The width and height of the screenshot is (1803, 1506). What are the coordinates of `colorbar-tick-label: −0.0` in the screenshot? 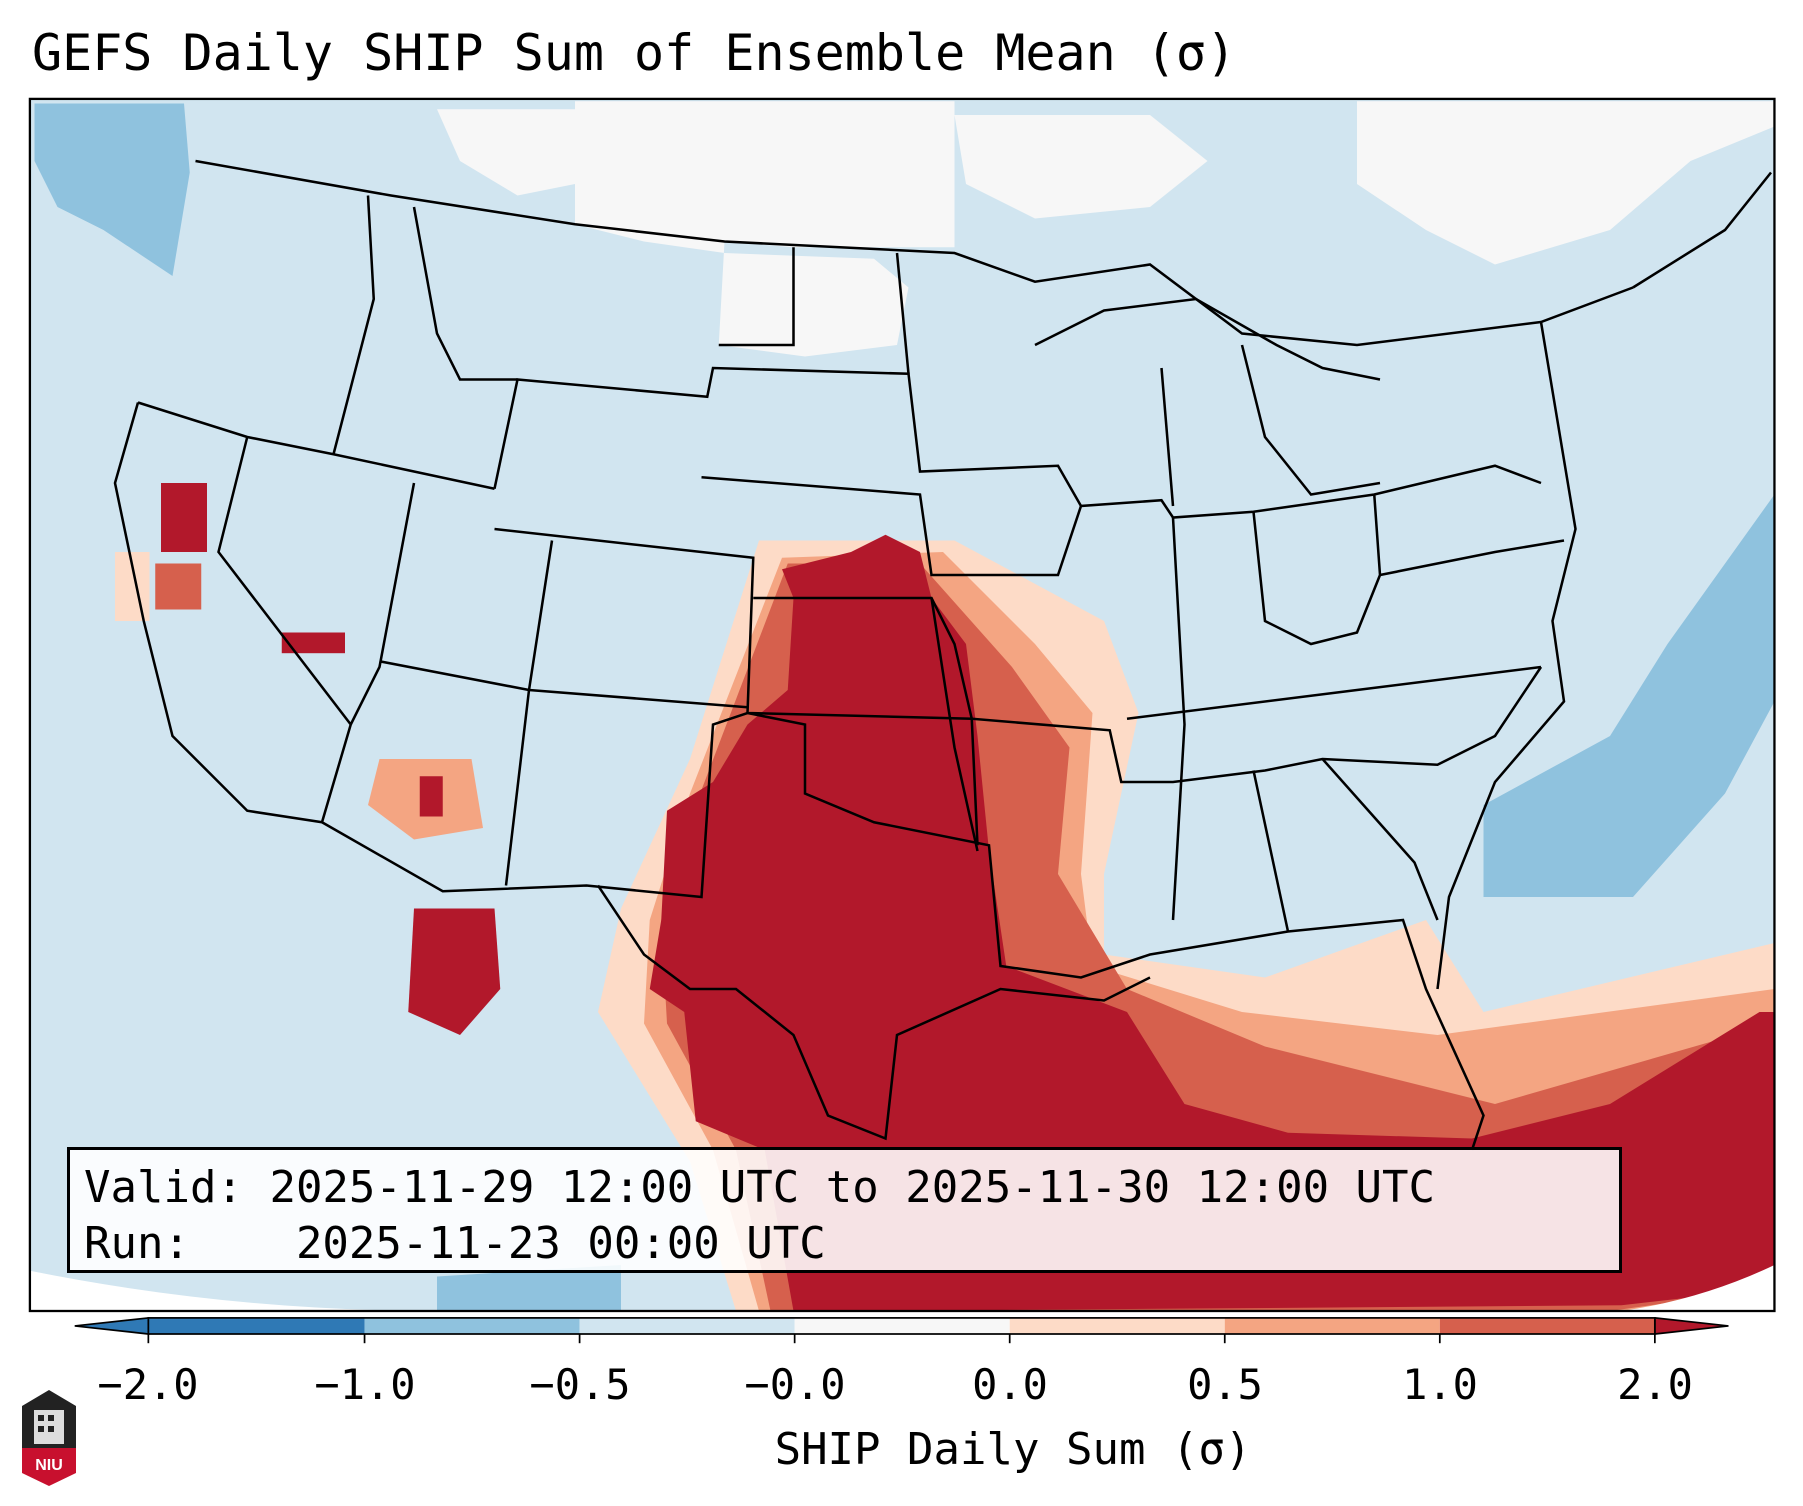 It's located at (795, 1384).